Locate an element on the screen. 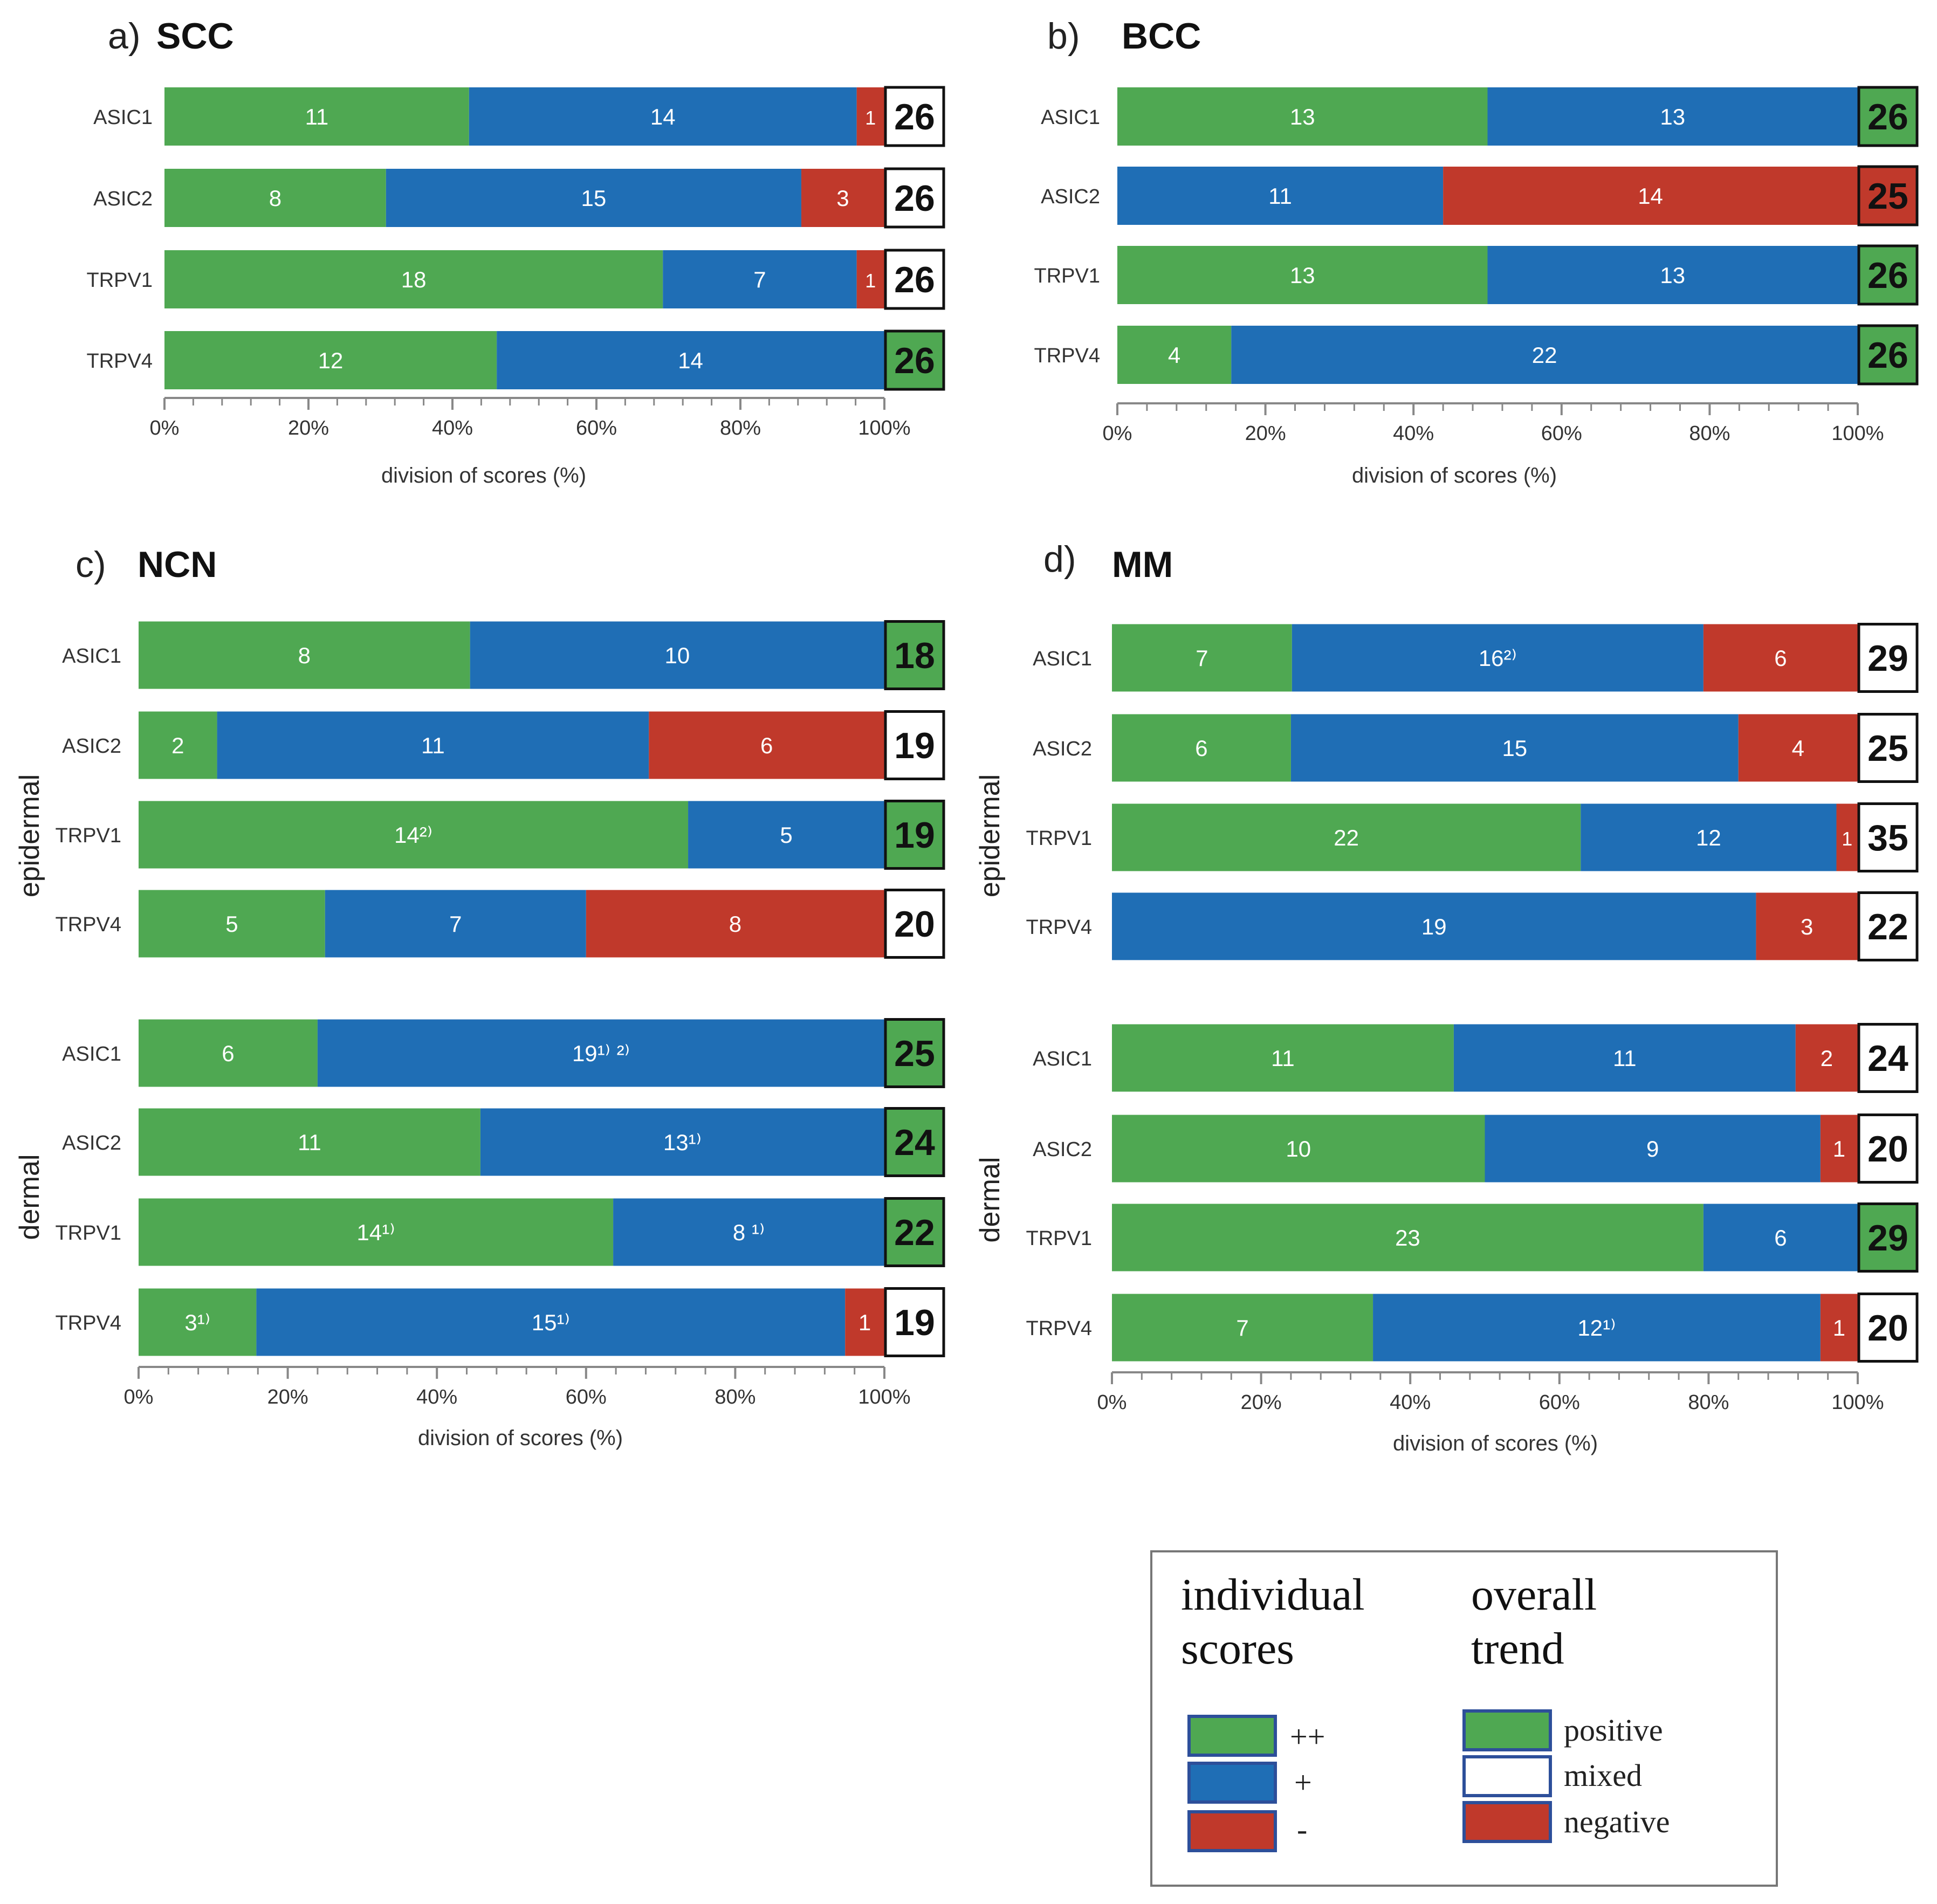 The height and width of the screenshot is (1904, 1937). total-label: 29 is located at coordinates (1887, 658).